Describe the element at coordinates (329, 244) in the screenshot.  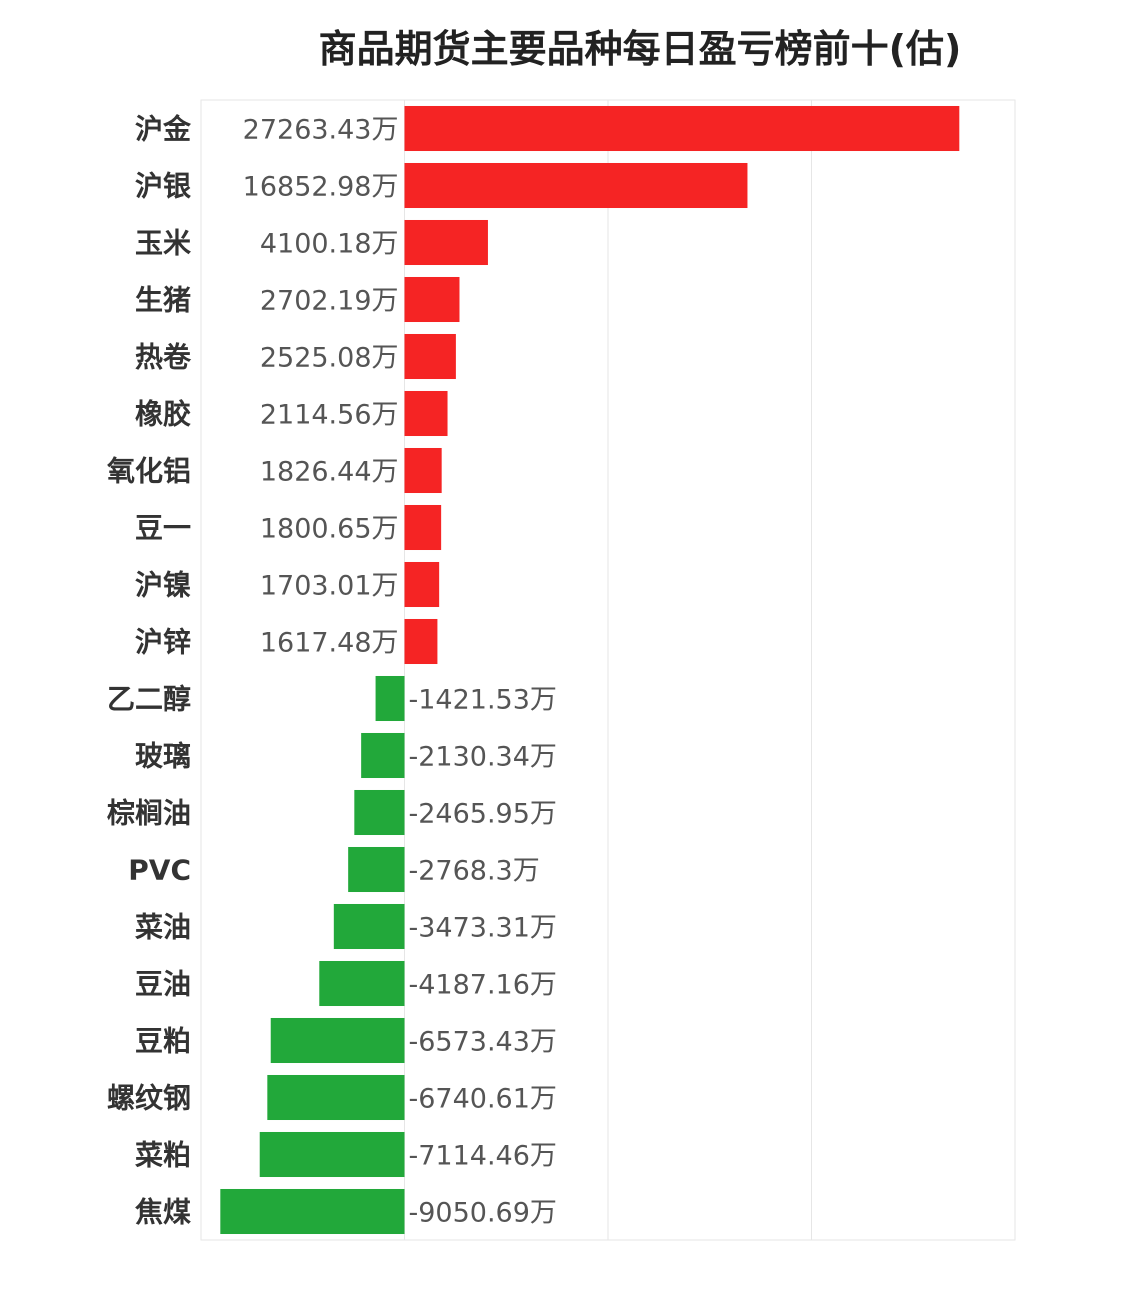
I see `value-label: 4100.18万` at that location.